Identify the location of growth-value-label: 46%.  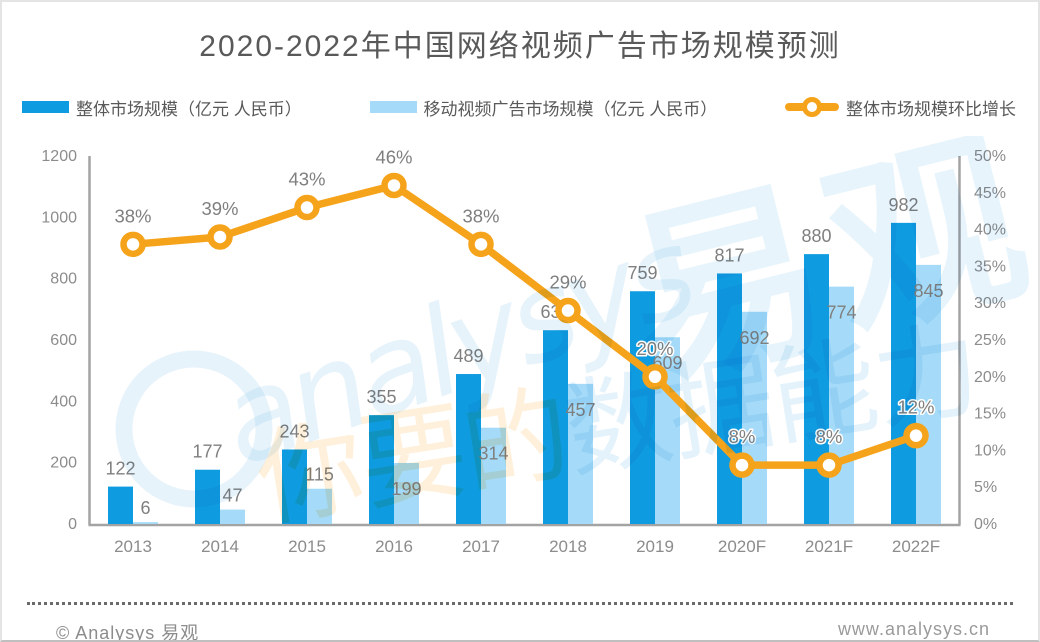
(393, 156).